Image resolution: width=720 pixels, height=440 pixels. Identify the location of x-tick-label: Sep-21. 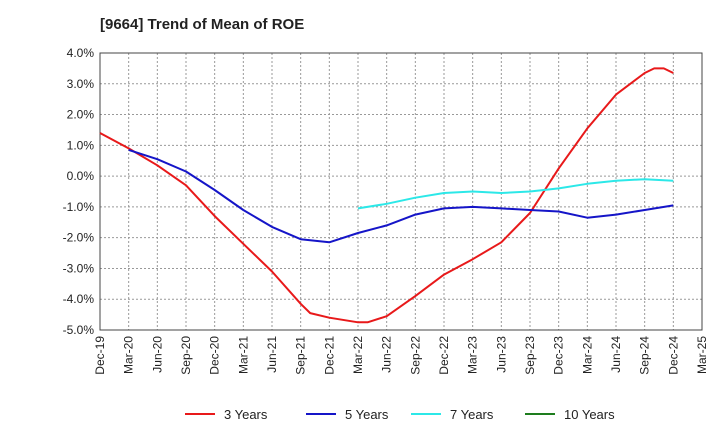
(301, 355).